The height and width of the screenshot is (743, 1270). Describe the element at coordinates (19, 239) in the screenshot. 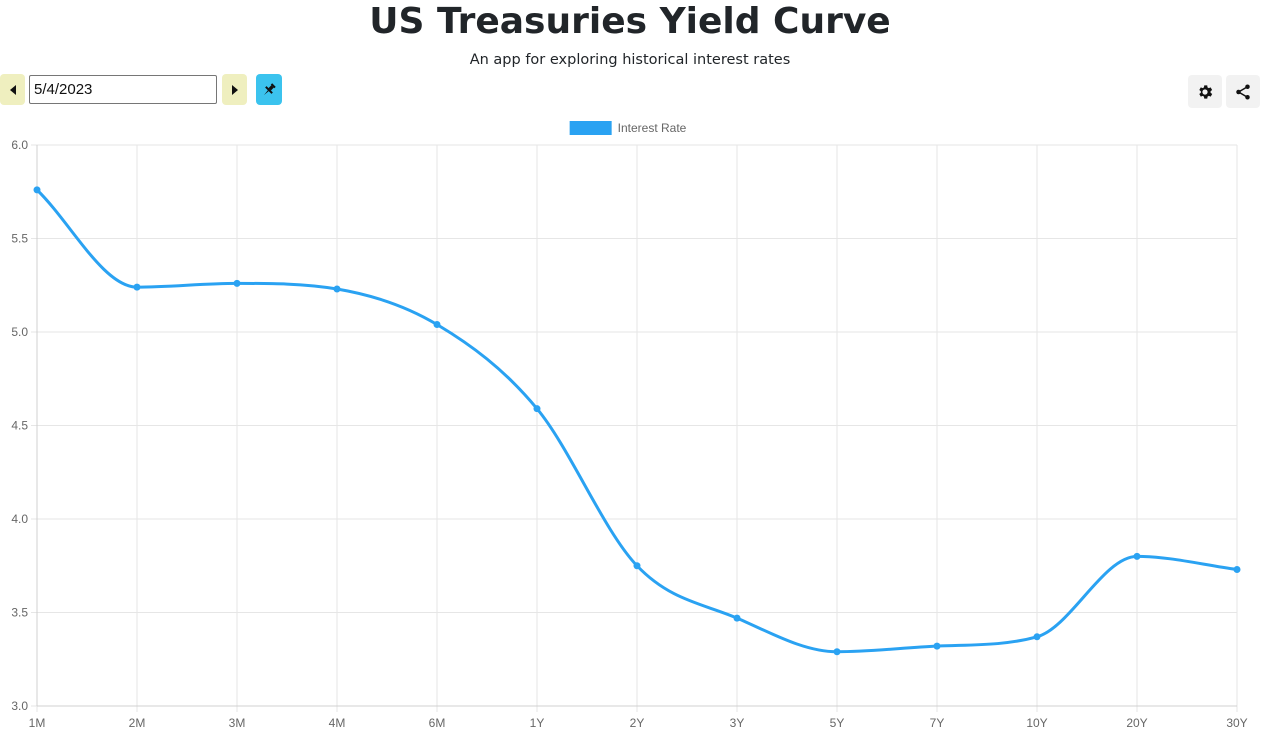

I see `y-tick-label: 5.5` at that location.